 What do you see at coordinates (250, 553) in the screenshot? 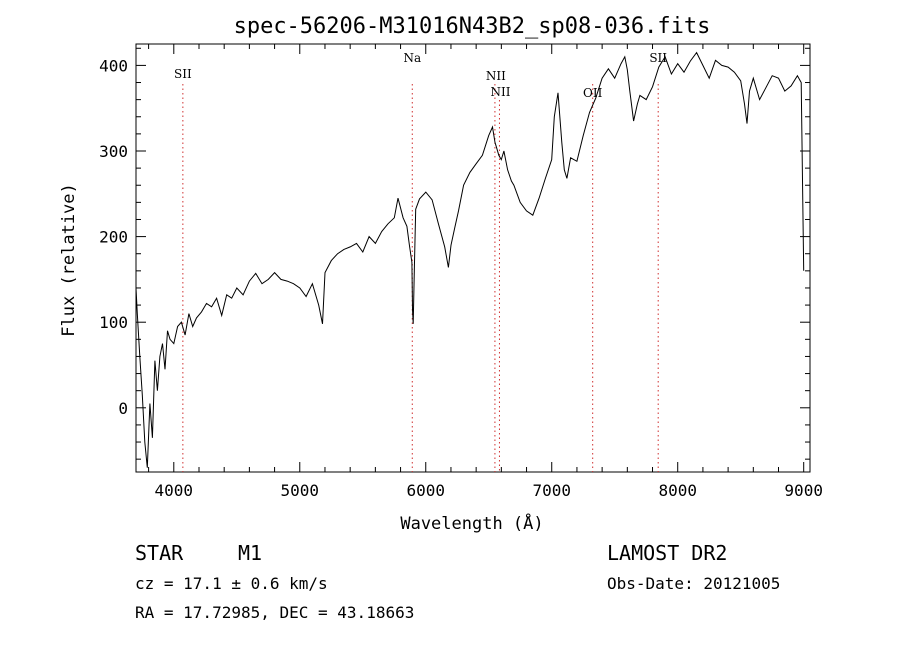
I see `object-subclass: M1` at bounding box center [250, 553].